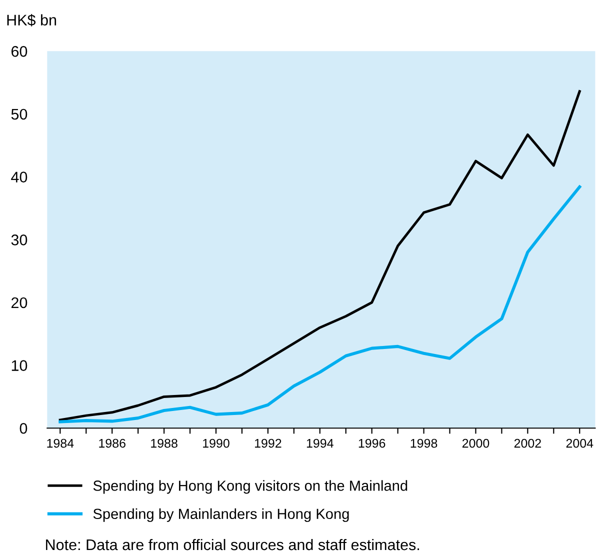 Image resolution: width=597 pixels, height=556 pixels. I want to click on y-tick-label: 50, so click(19, 114).